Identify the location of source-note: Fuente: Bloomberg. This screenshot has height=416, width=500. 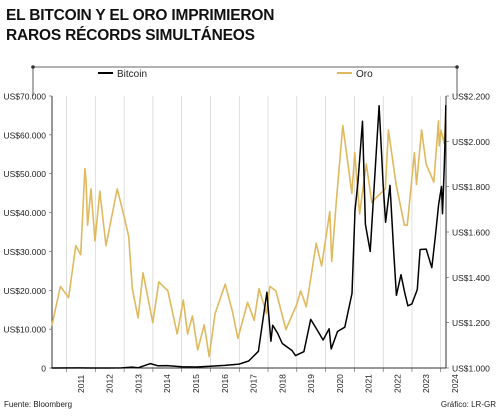
(38, 404).